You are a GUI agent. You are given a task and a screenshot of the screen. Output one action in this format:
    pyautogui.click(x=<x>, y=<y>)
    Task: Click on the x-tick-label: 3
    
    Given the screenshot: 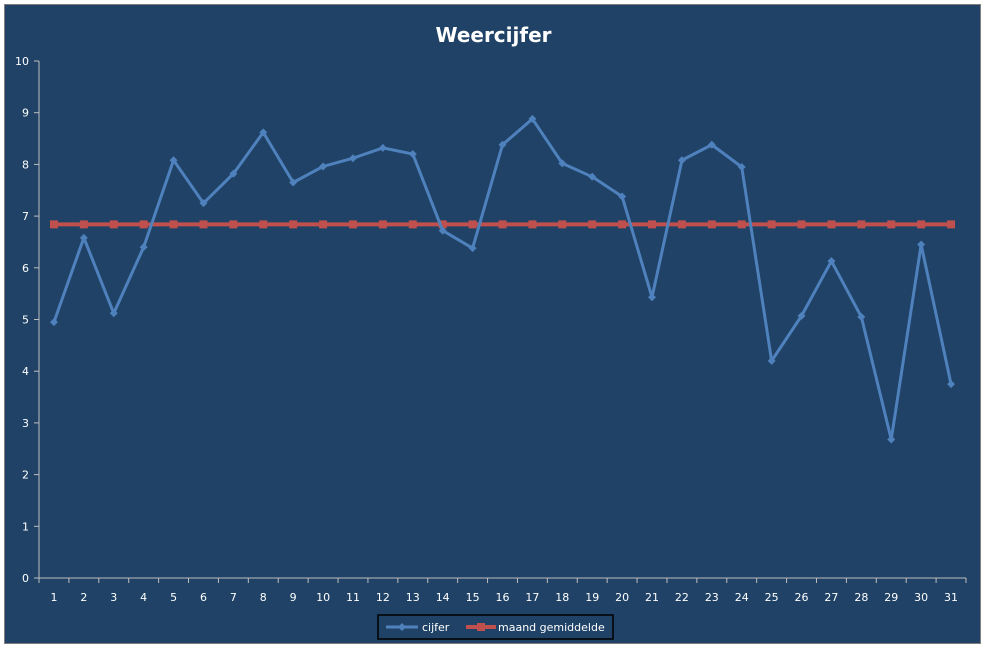 What is the action you would take?
    pyautogui.click(x=113, y=597)
    